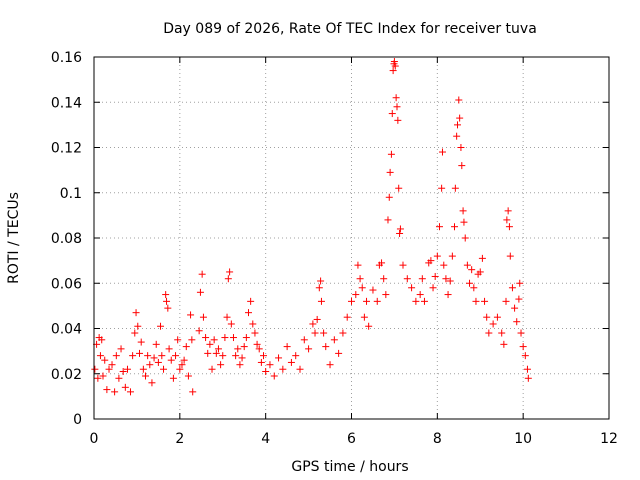 The image size is (640, 480). What do you see at coordinates (94, 439) in the screenshot?
I see `x-tick-label: 0` at bounding box center [94, 439].